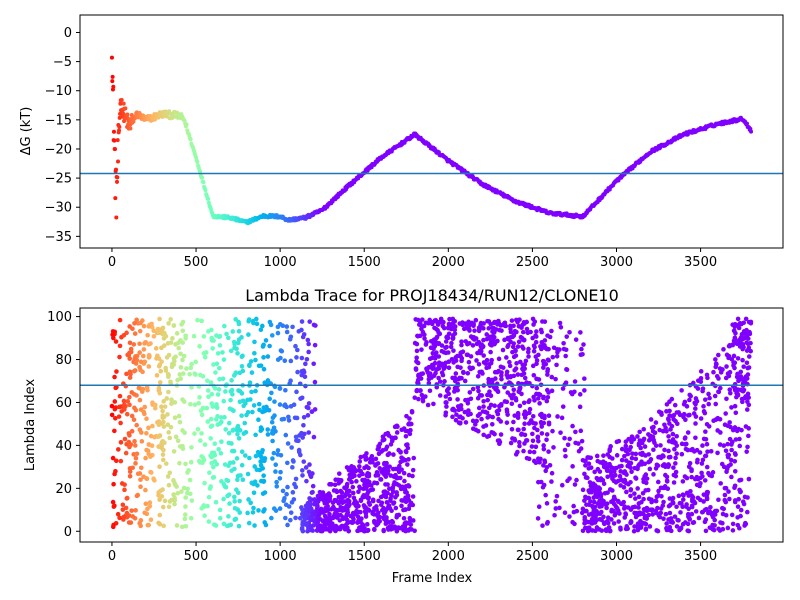 This screenshot has width=800, height=600. I want to click on y-tick-label: 60, so click(63, 403).